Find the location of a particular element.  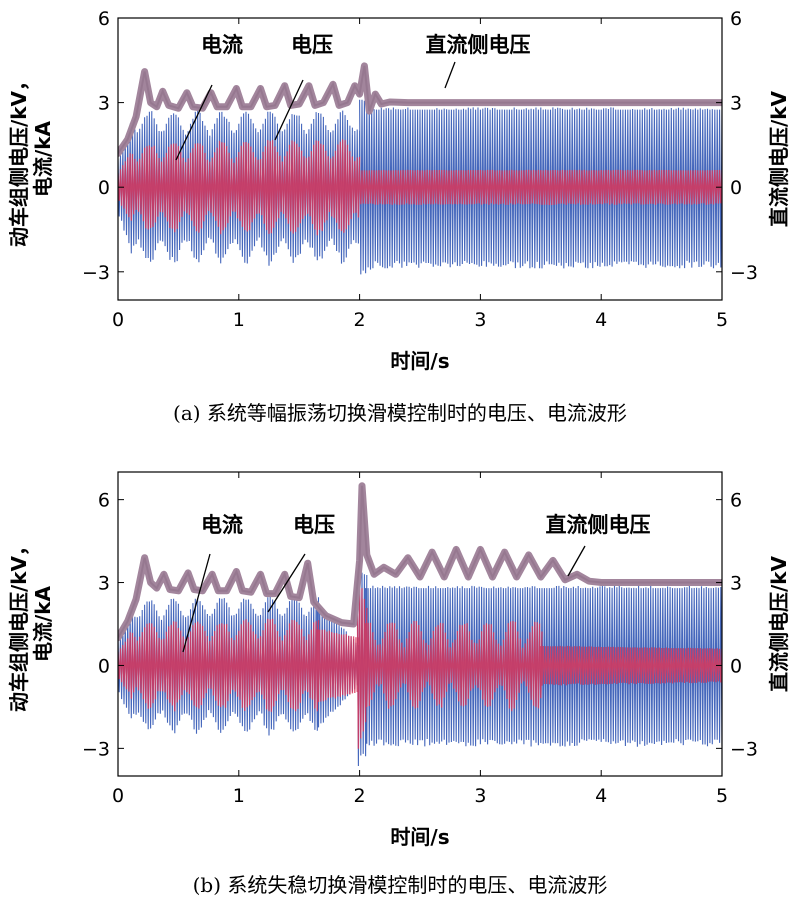

series-voltage-line is located at coordinates (420, 187).